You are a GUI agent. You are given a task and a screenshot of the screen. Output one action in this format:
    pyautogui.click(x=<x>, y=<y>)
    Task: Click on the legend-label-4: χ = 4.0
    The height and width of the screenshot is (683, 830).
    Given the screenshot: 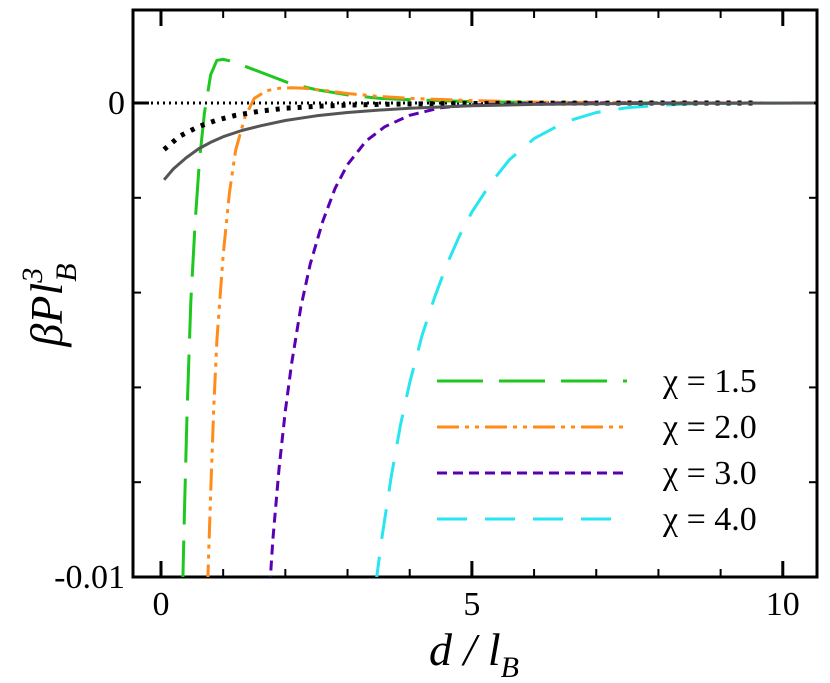 What is the action you would take?
    pyautogui.click(x=709, y=519)
    